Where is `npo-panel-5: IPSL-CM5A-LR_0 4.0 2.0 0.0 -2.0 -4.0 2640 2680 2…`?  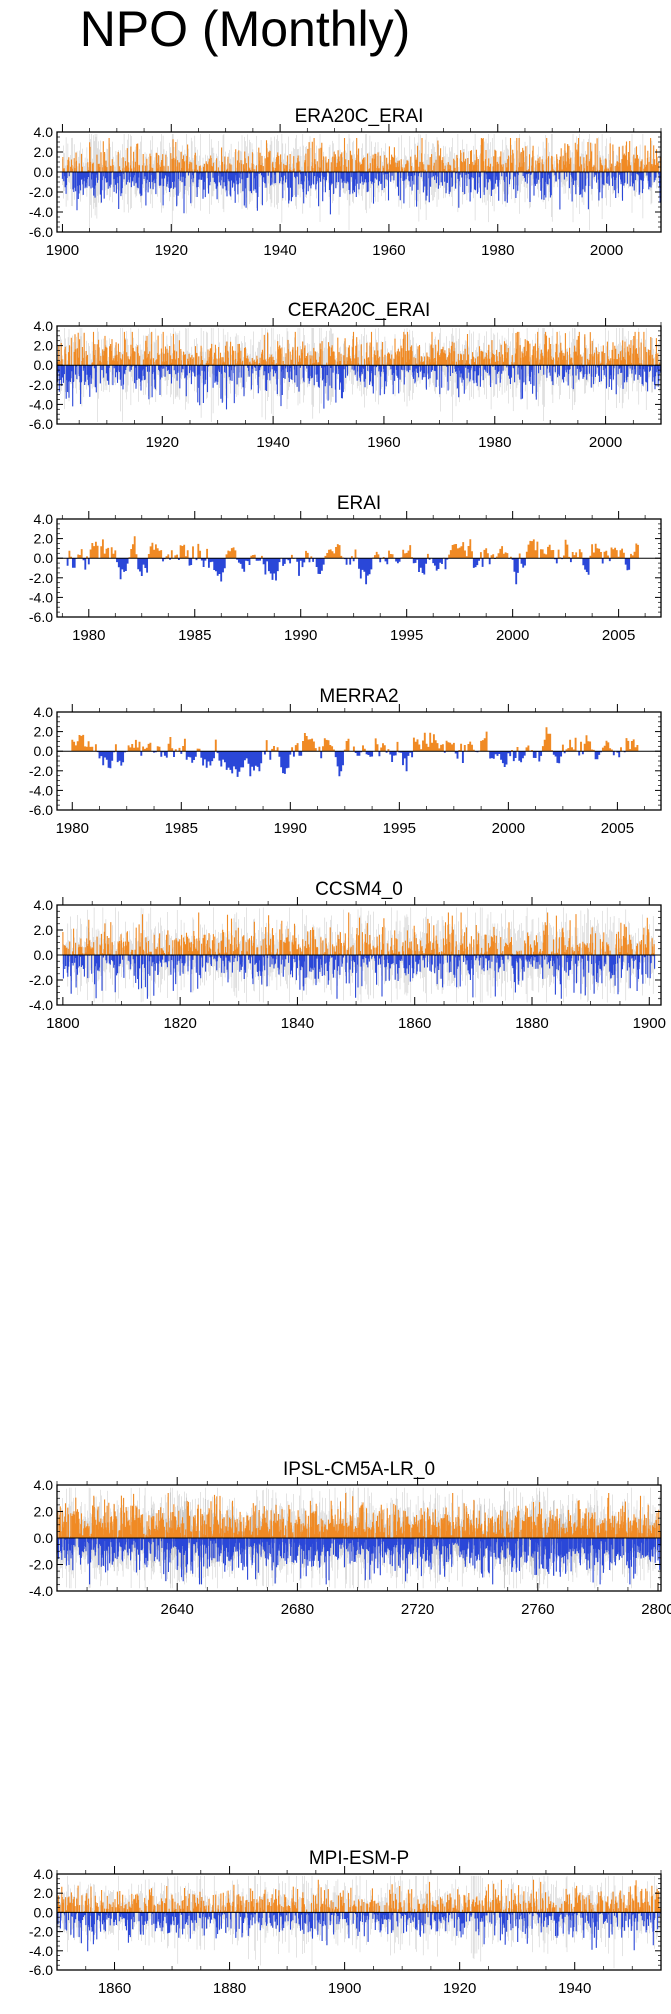 npo-panel-5: IPSL-CM5A-LR_0 4.0 2.0 0.0 -2.0 -4.0 2640 2680 2… is located at coordinates (350, 1538).